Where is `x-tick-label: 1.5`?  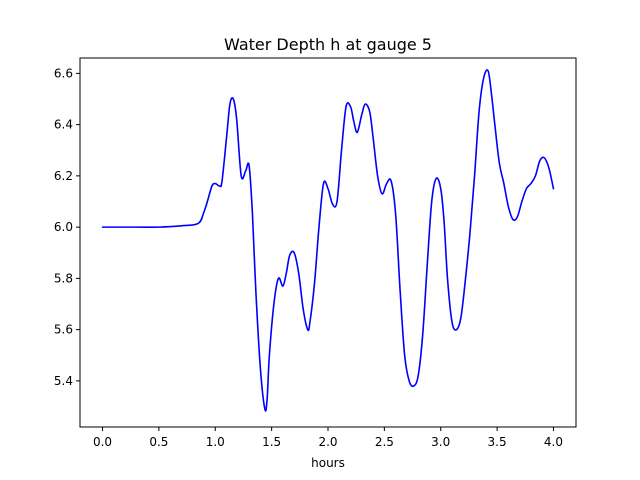 x-tick-label: 1.5 is located at coordinates (271, 442).